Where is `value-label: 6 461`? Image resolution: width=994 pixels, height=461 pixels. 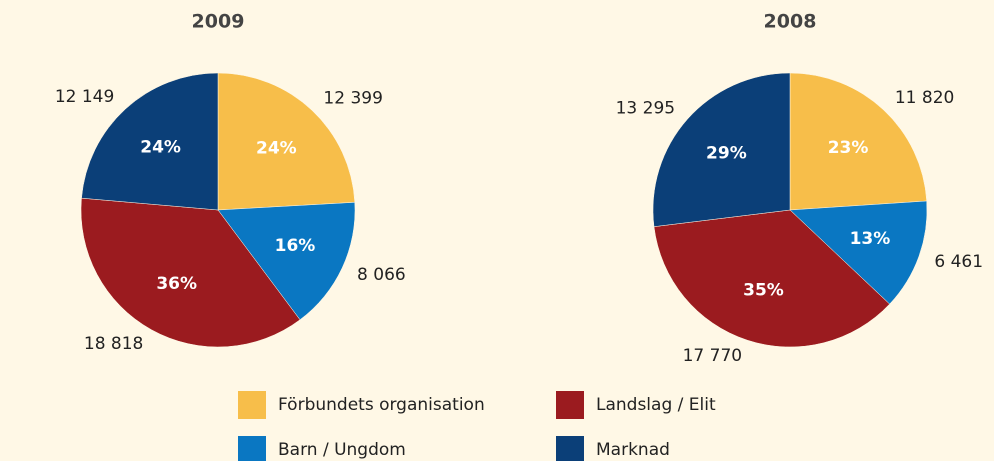
value-label: 6 461 is located at coordinates (958, 262).